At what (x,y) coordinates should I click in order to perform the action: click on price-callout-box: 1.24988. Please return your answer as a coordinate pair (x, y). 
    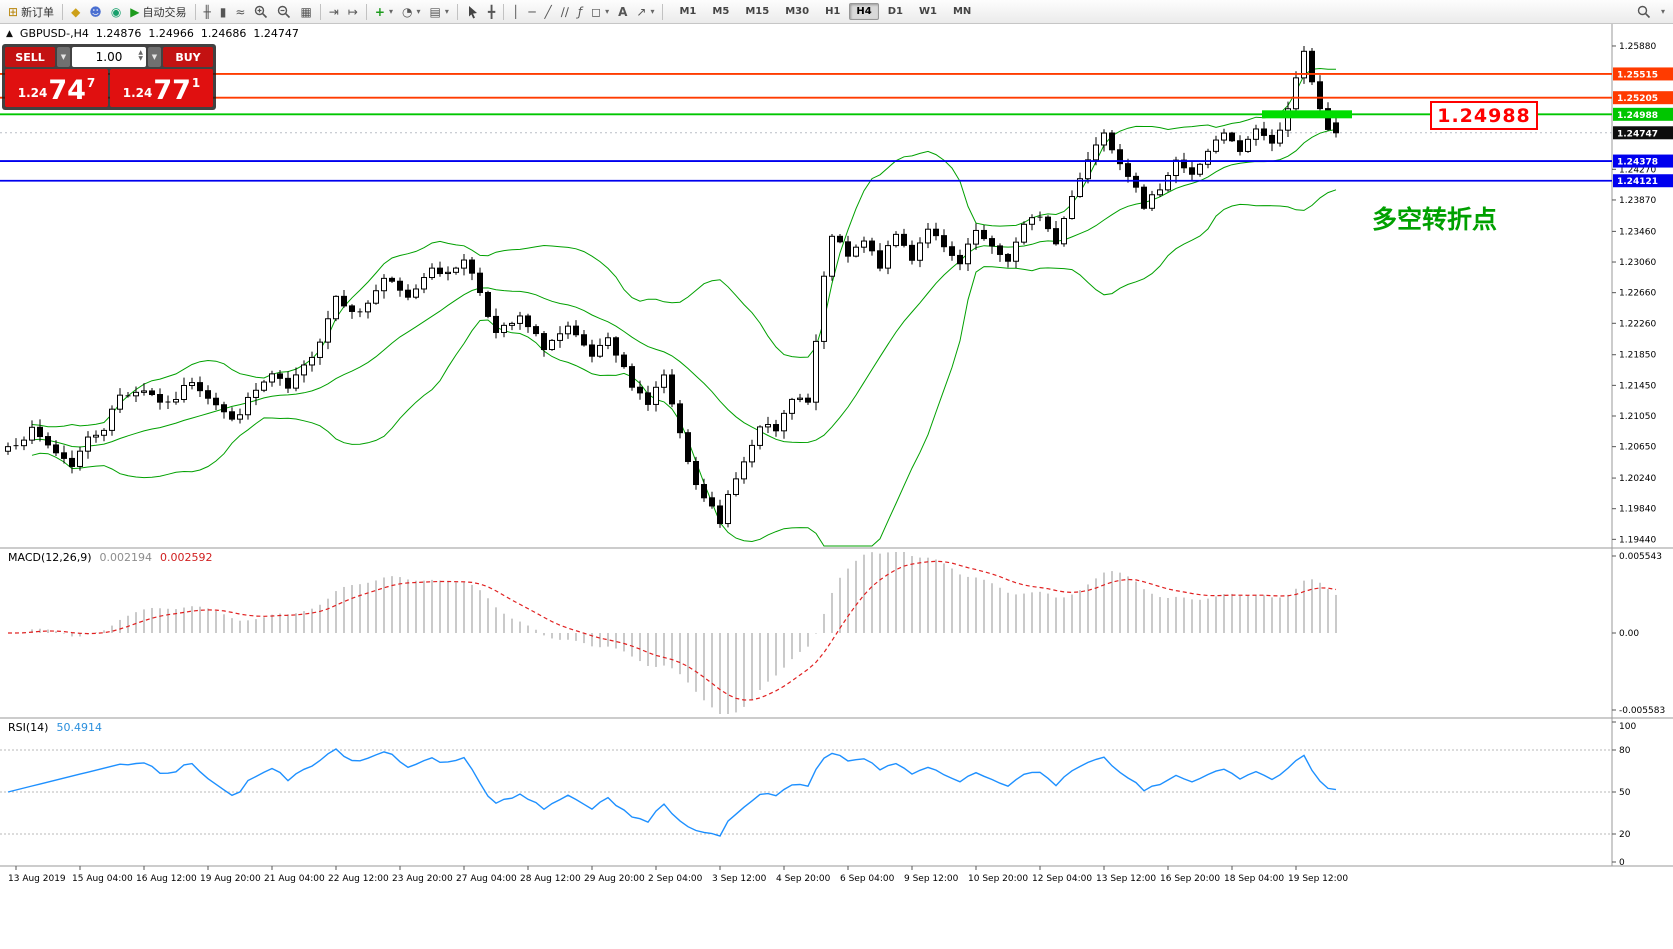
    Looking at the image, I should click on (1484, 115).